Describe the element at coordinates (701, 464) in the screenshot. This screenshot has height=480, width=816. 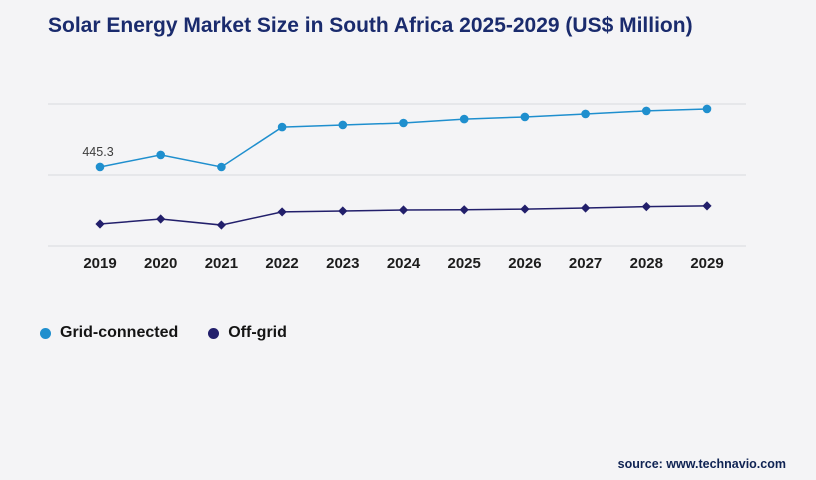
I see `source-attribution: source: www.technavio.com` at that location.